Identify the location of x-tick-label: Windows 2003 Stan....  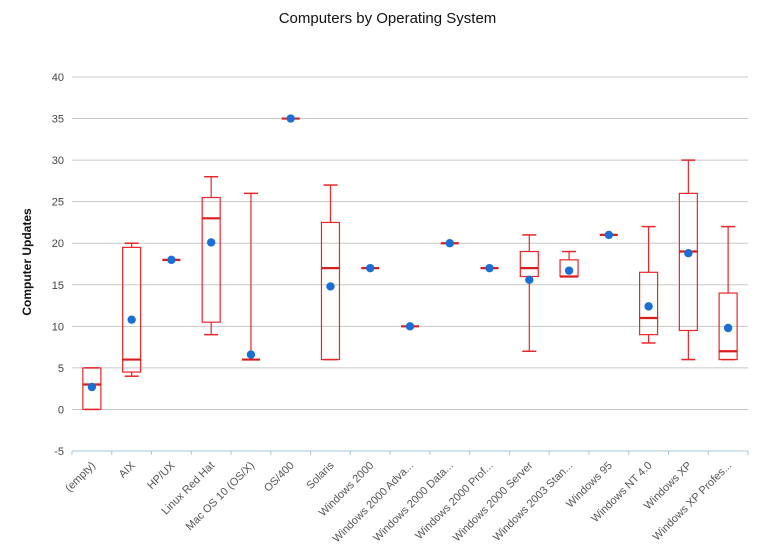
(533, 502).